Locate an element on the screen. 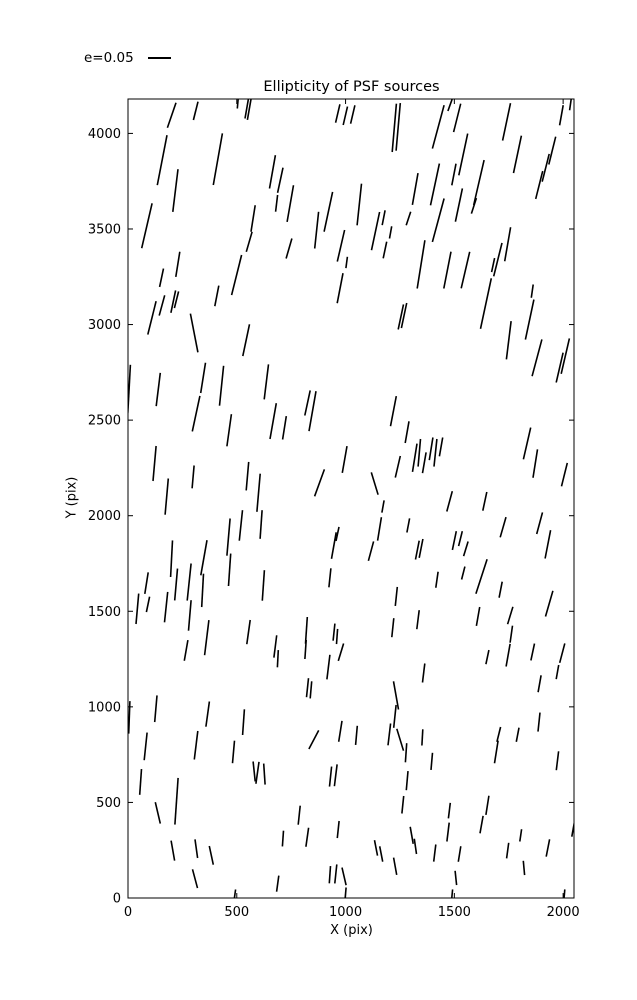 The image size is (637, 1000). x-tick-label: 500 is located at coordinates (236, 912).